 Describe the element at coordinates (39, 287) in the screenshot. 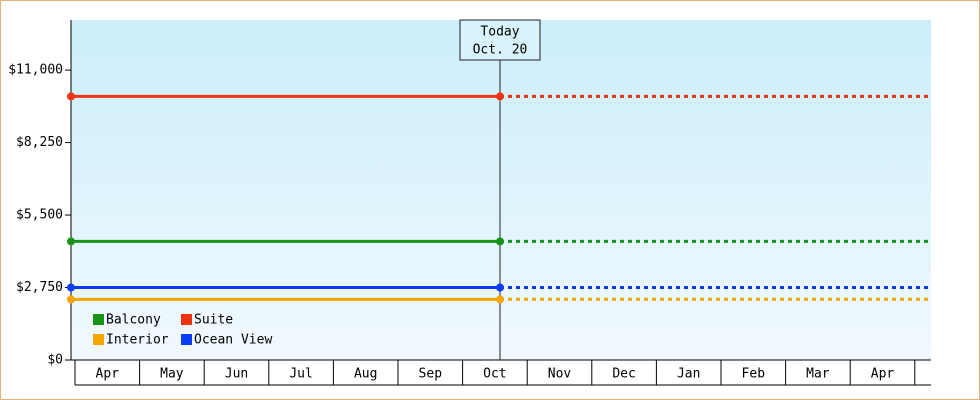

I see `y-tick-label: $2,750` at that location.